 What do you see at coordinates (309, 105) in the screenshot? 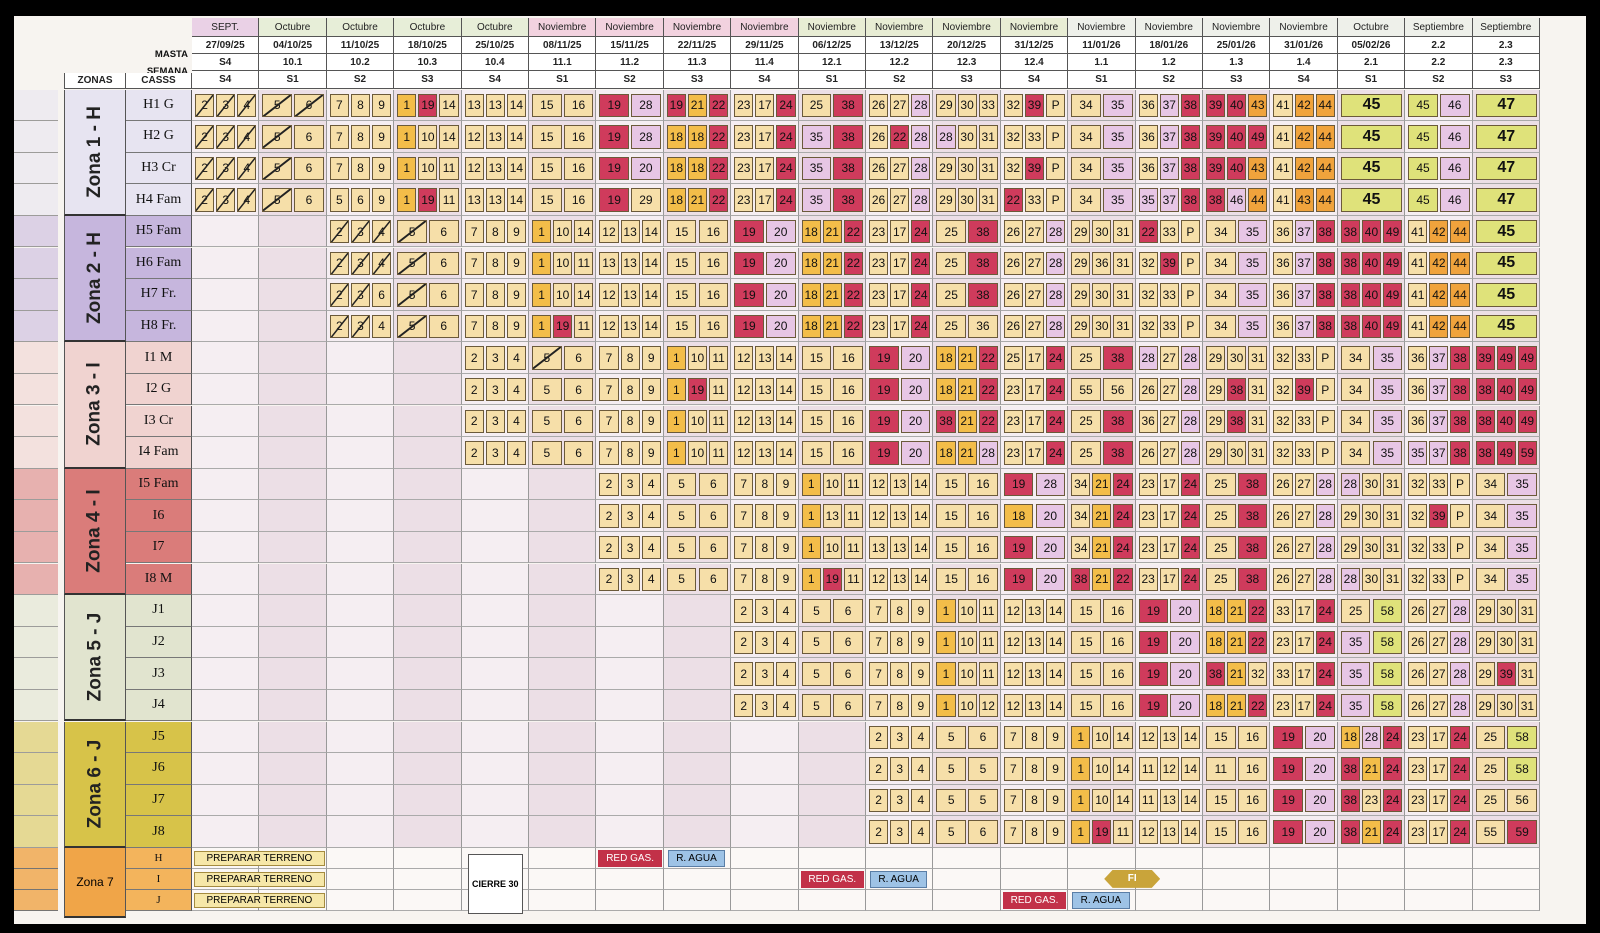
I see `task-box: 6` at bounding box center [309, 105].